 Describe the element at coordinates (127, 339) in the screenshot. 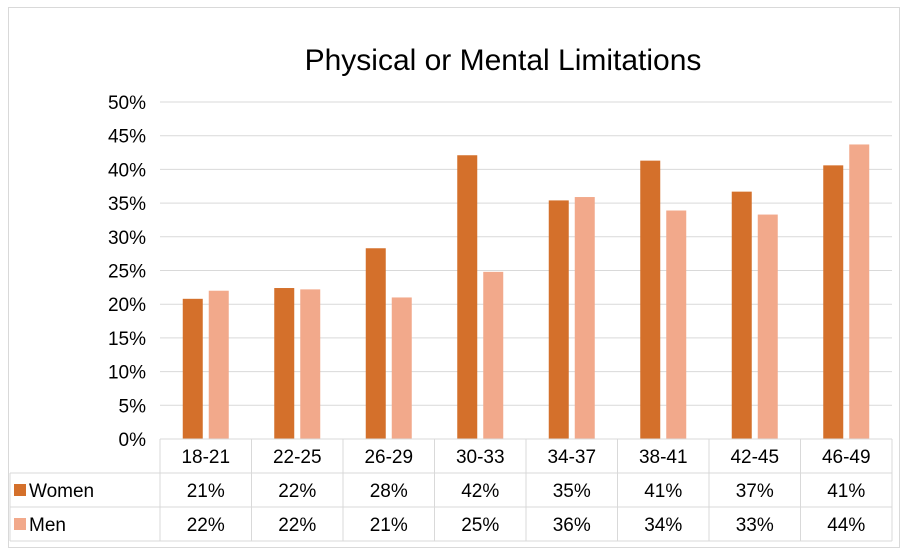

I see `y-tick-label: 15%` at that location.